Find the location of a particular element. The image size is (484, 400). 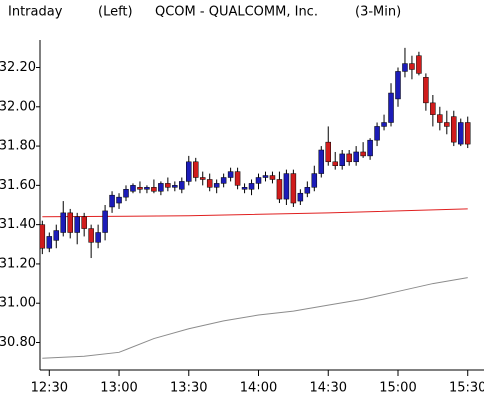

y-tick-label: 31.00 is located at coordinates (18, 303).